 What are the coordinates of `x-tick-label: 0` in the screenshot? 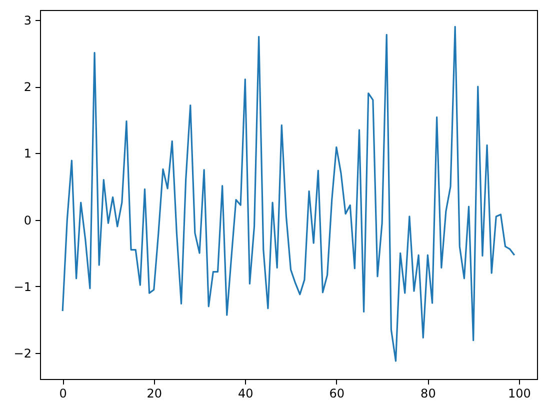 It's located at (63, 393).